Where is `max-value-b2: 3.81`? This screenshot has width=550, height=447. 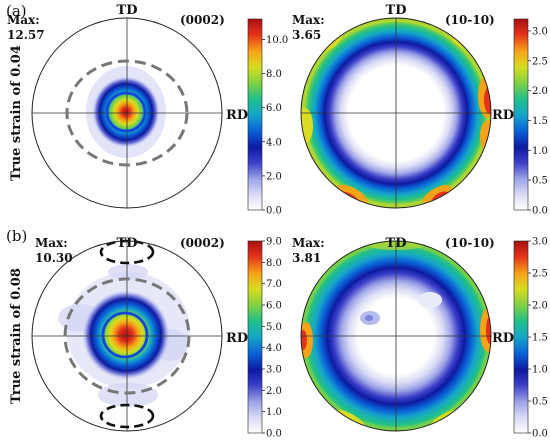 max-value-b2: 3.81 is located at coordinates (306, 258).